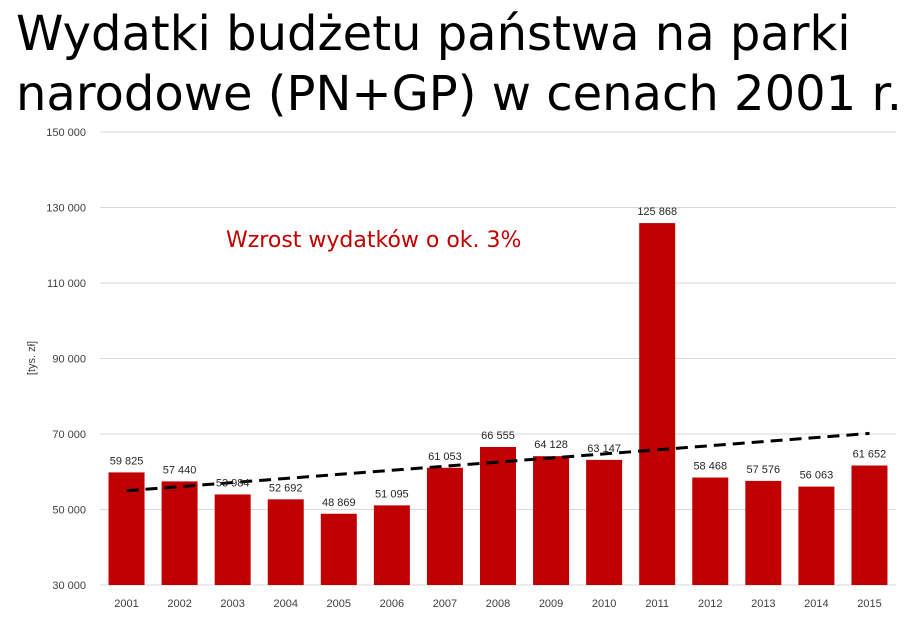 This screenshot has height=624, width=914. I want to click on x-tick-label: 2008, so click(498, 604).